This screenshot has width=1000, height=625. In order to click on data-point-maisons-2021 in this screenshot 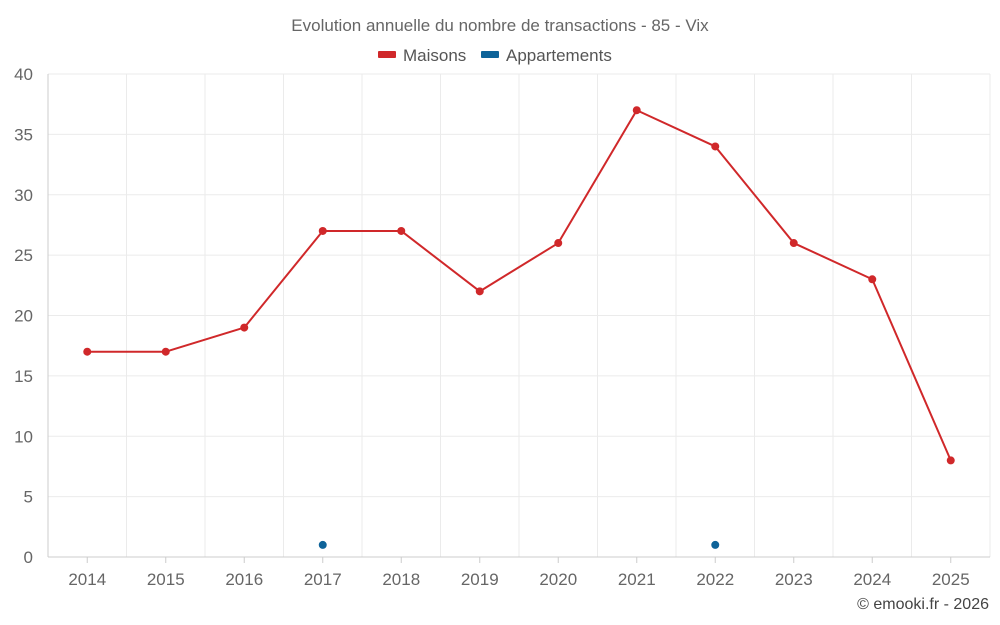, I will do `click(636, 110)`.